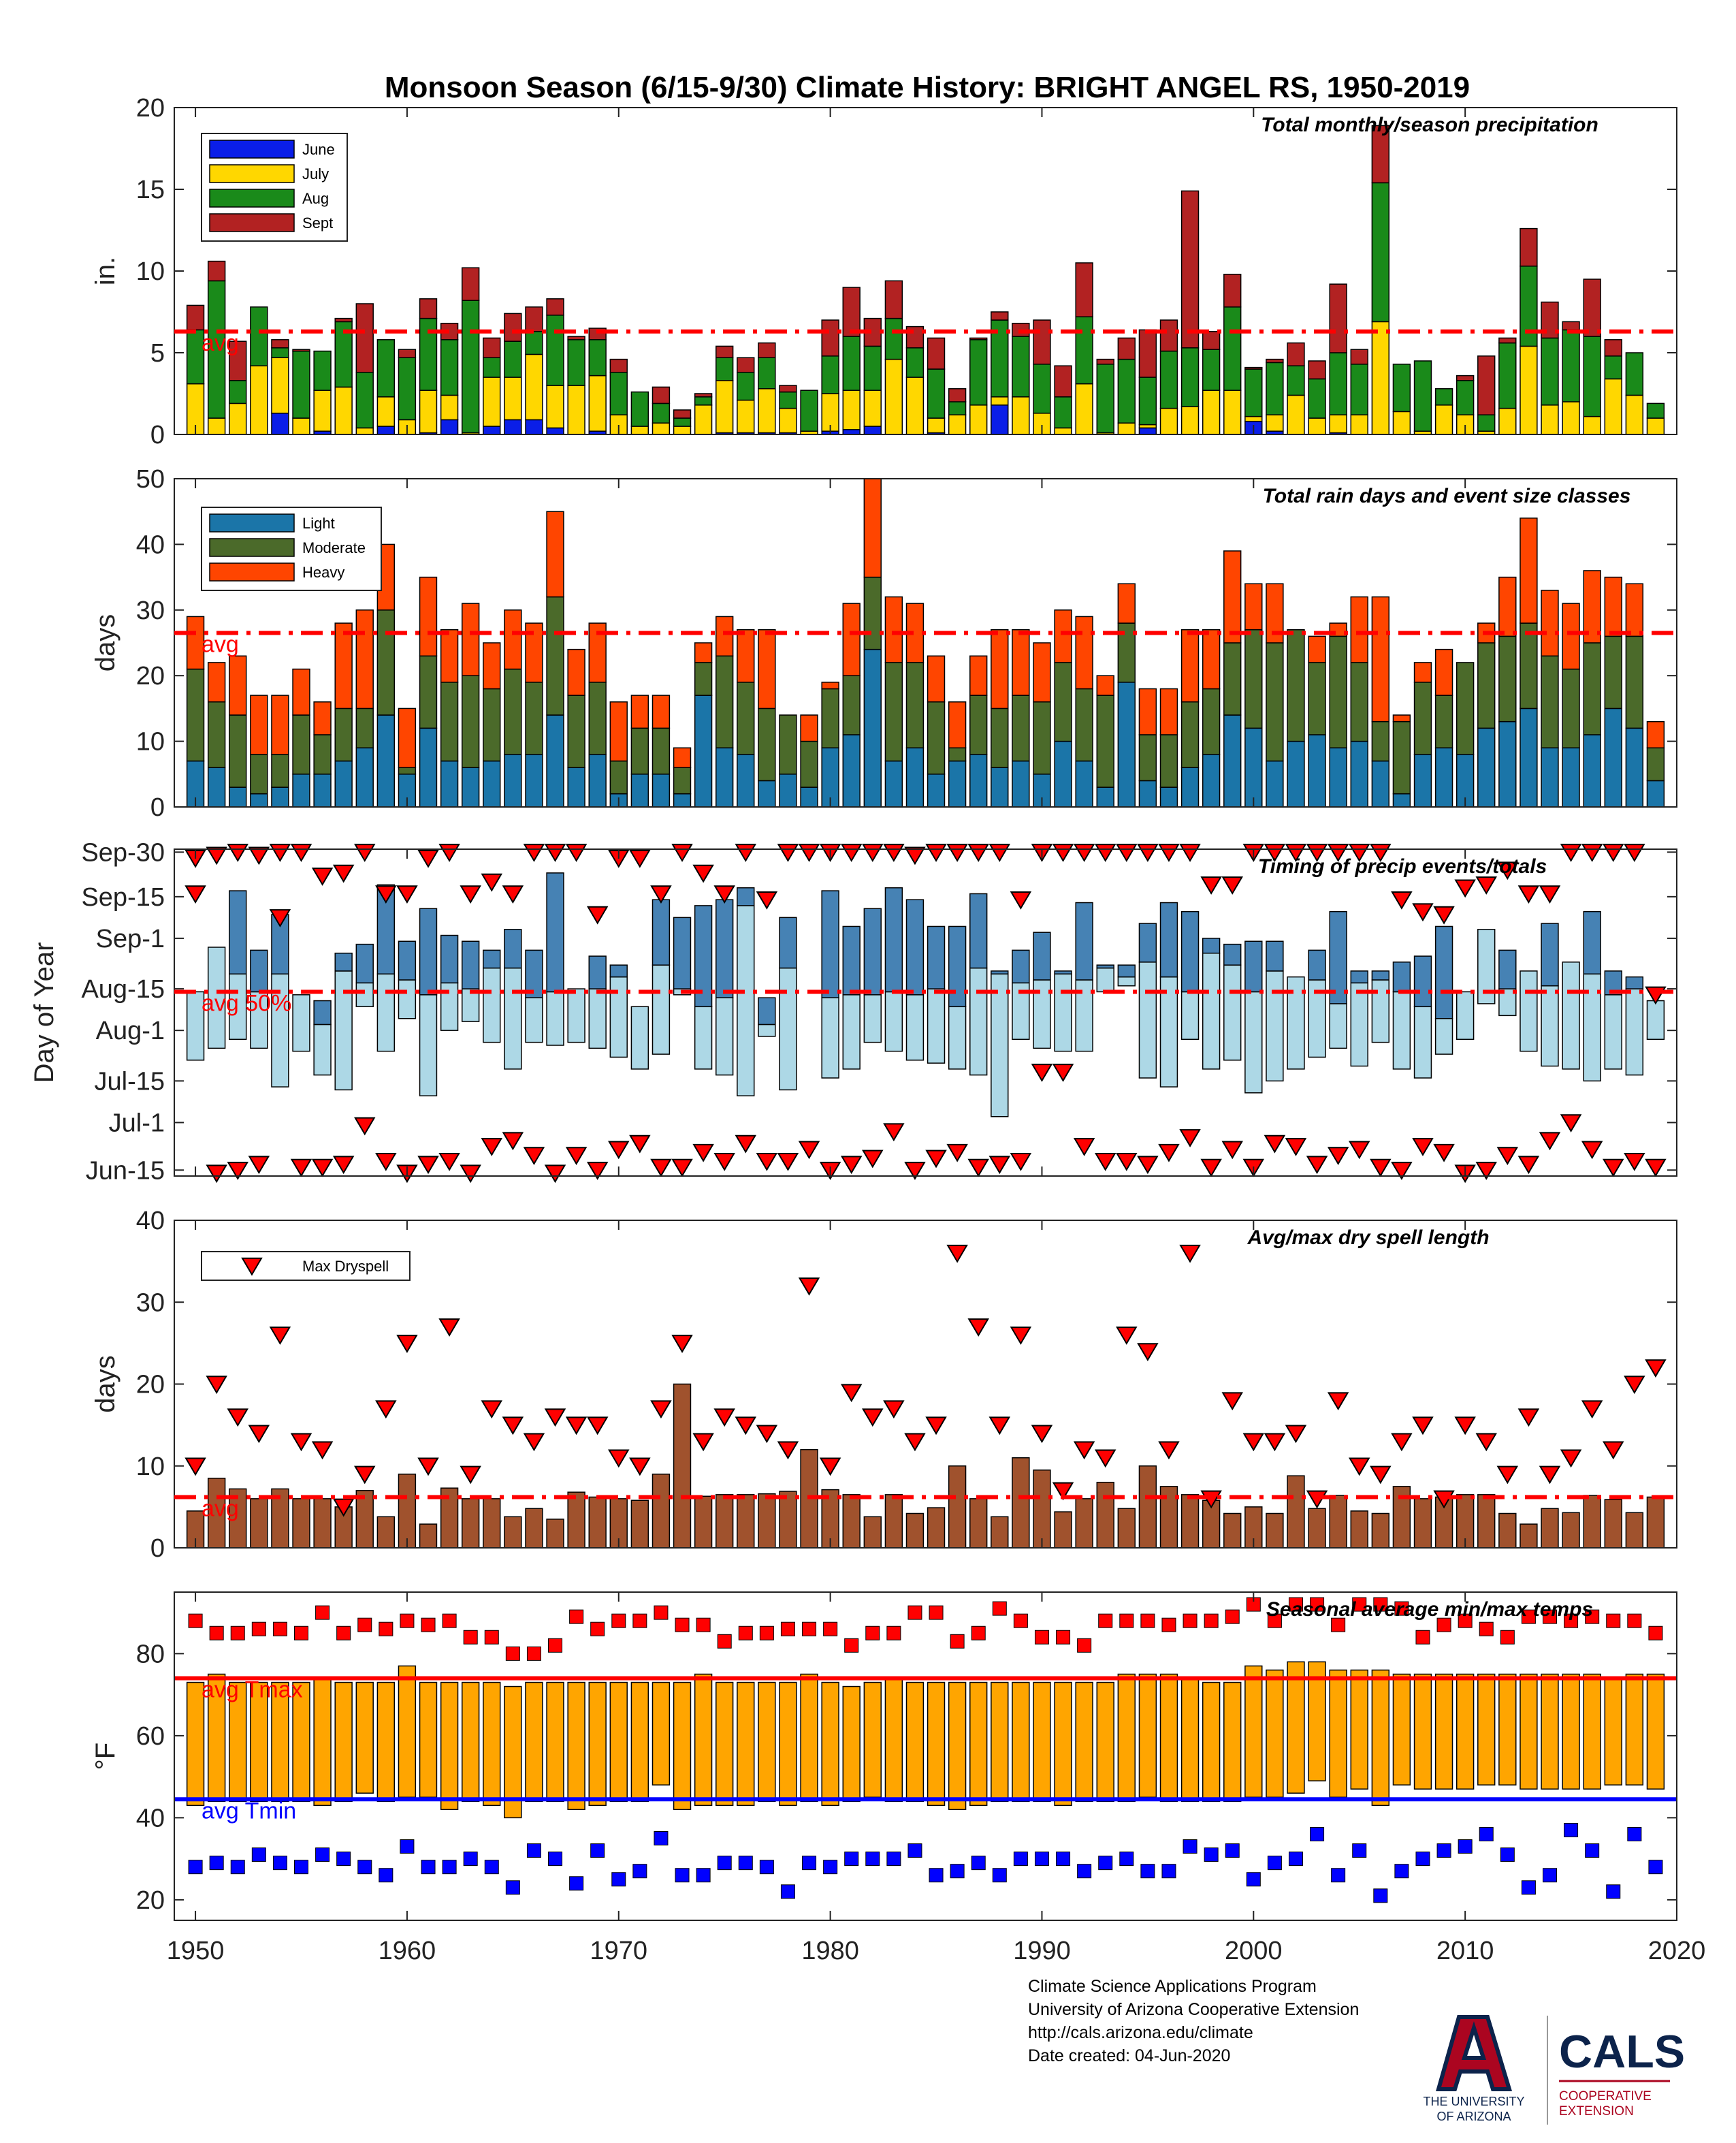 This screenshot has height=2143, width=1736. What do you see at coordinates (1172, 1986) in the screenshot?
I see `footer-line-1: Climate Science Applications Program` at bounding box center [1172, 1986].